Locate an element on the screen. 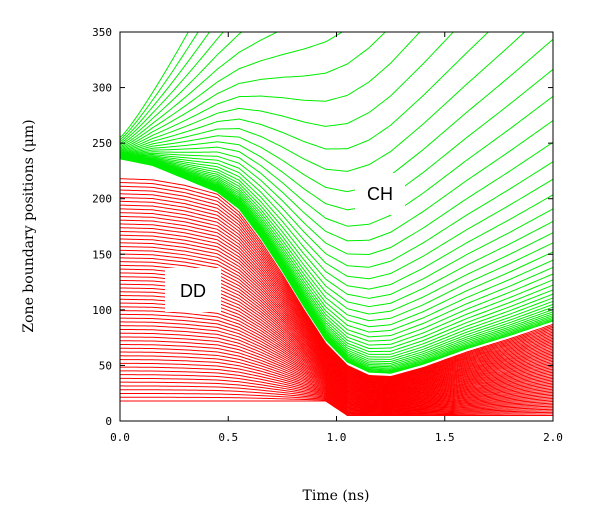  x-tick-label: 1.0 is located at coordinates (337, 437).